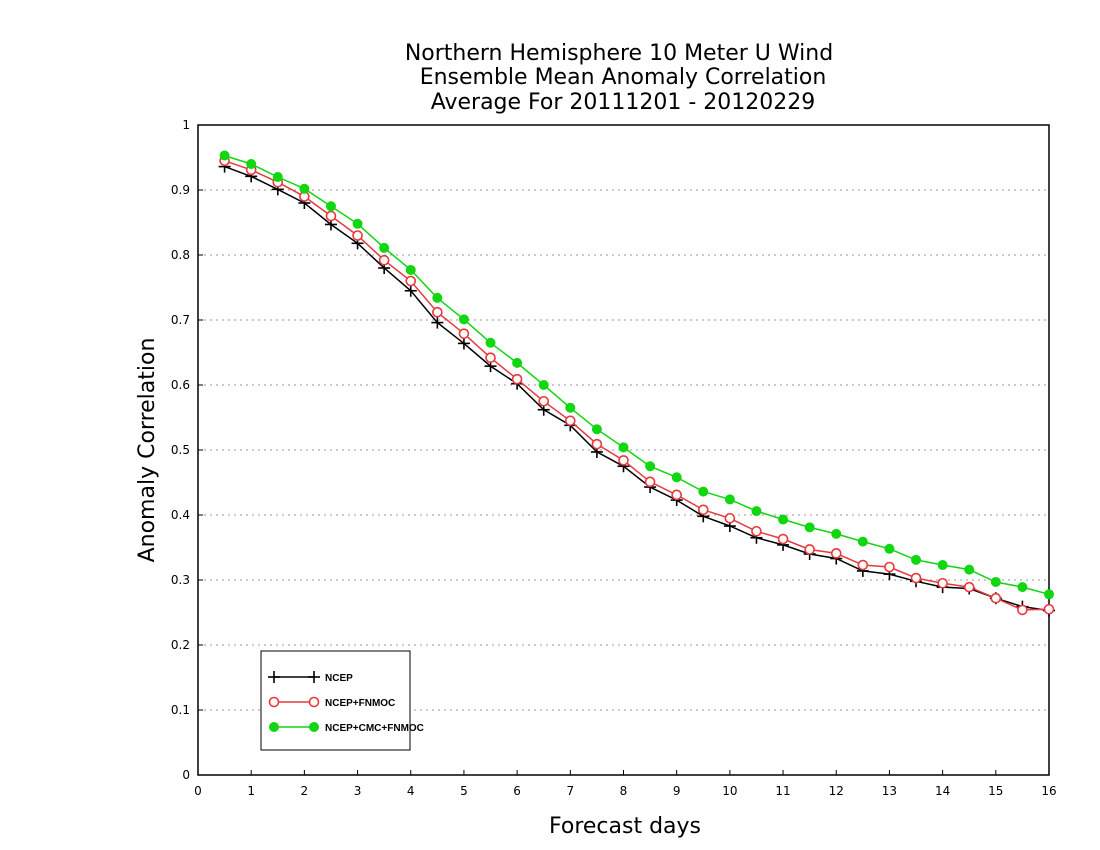  What do you see at coordinates (251, 791) in the screenshot?
I see `x-tick-label: 1` at bounding box center [251, 791].